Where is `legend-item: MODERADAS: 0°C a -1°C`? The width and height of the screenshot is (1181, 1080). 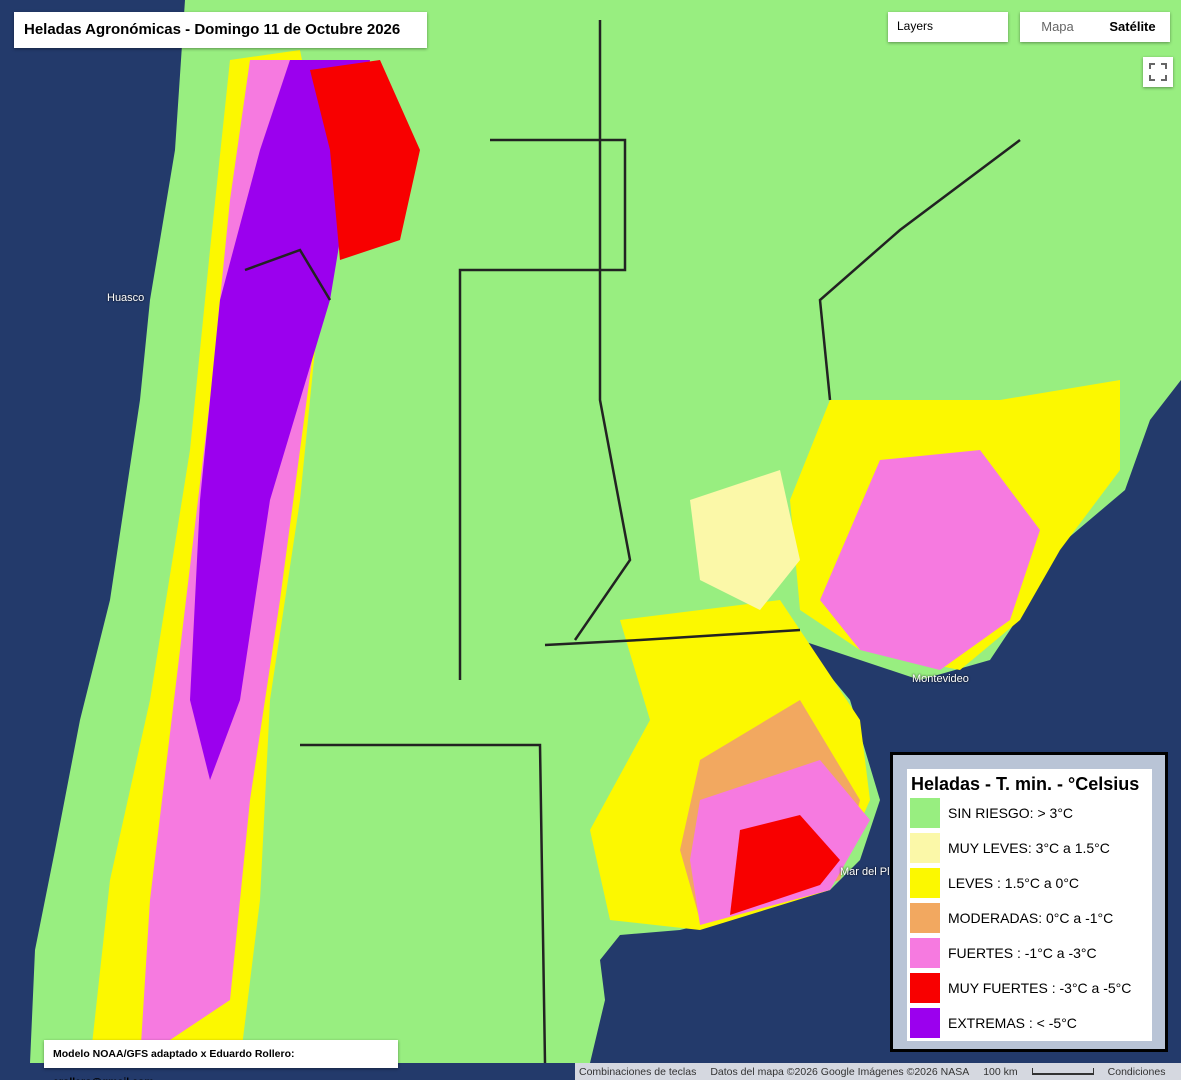
legend-item: MODERADAS: 0°C a -1°C is located at coordinates (1029, 917).